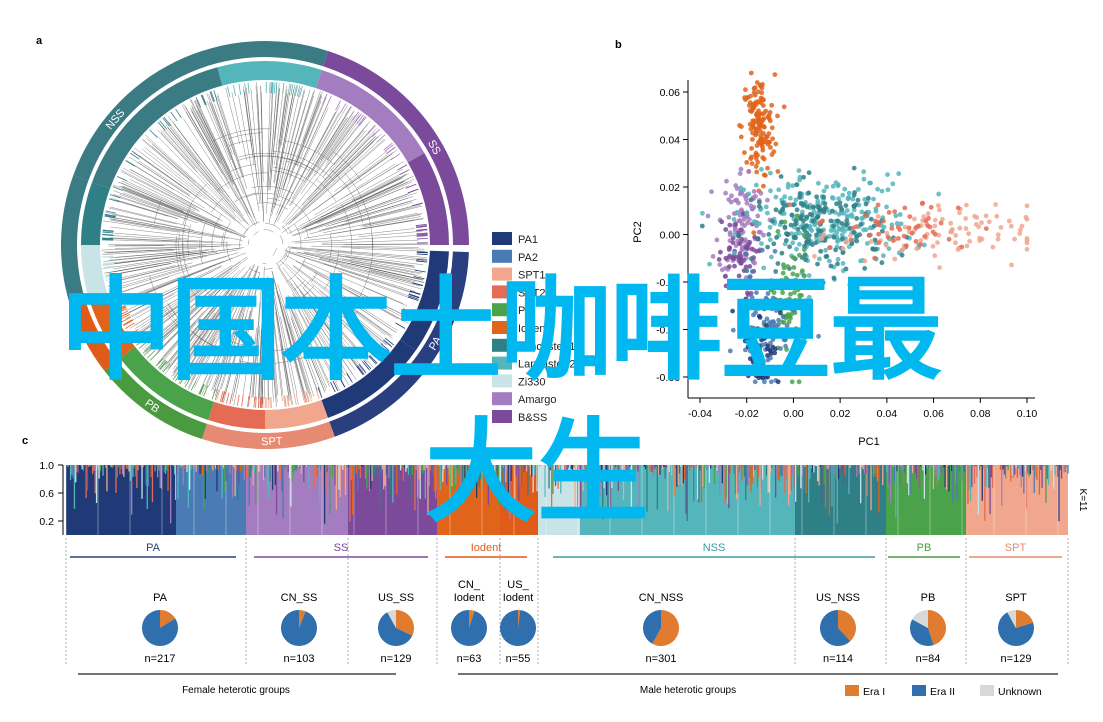 This screenshot has width=1103, height=722. I want to click on legend-label-pa2: PA2, so click(528, 258).